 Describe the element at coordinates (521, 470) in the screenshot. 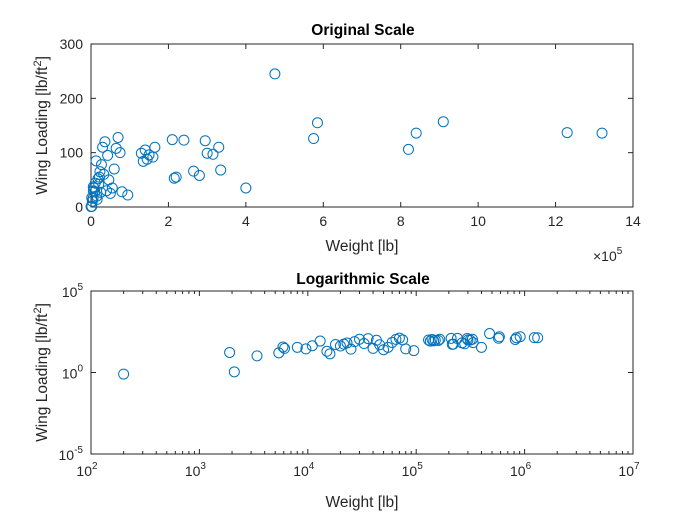

I see `x-tick-label: 10⁶` at that location.